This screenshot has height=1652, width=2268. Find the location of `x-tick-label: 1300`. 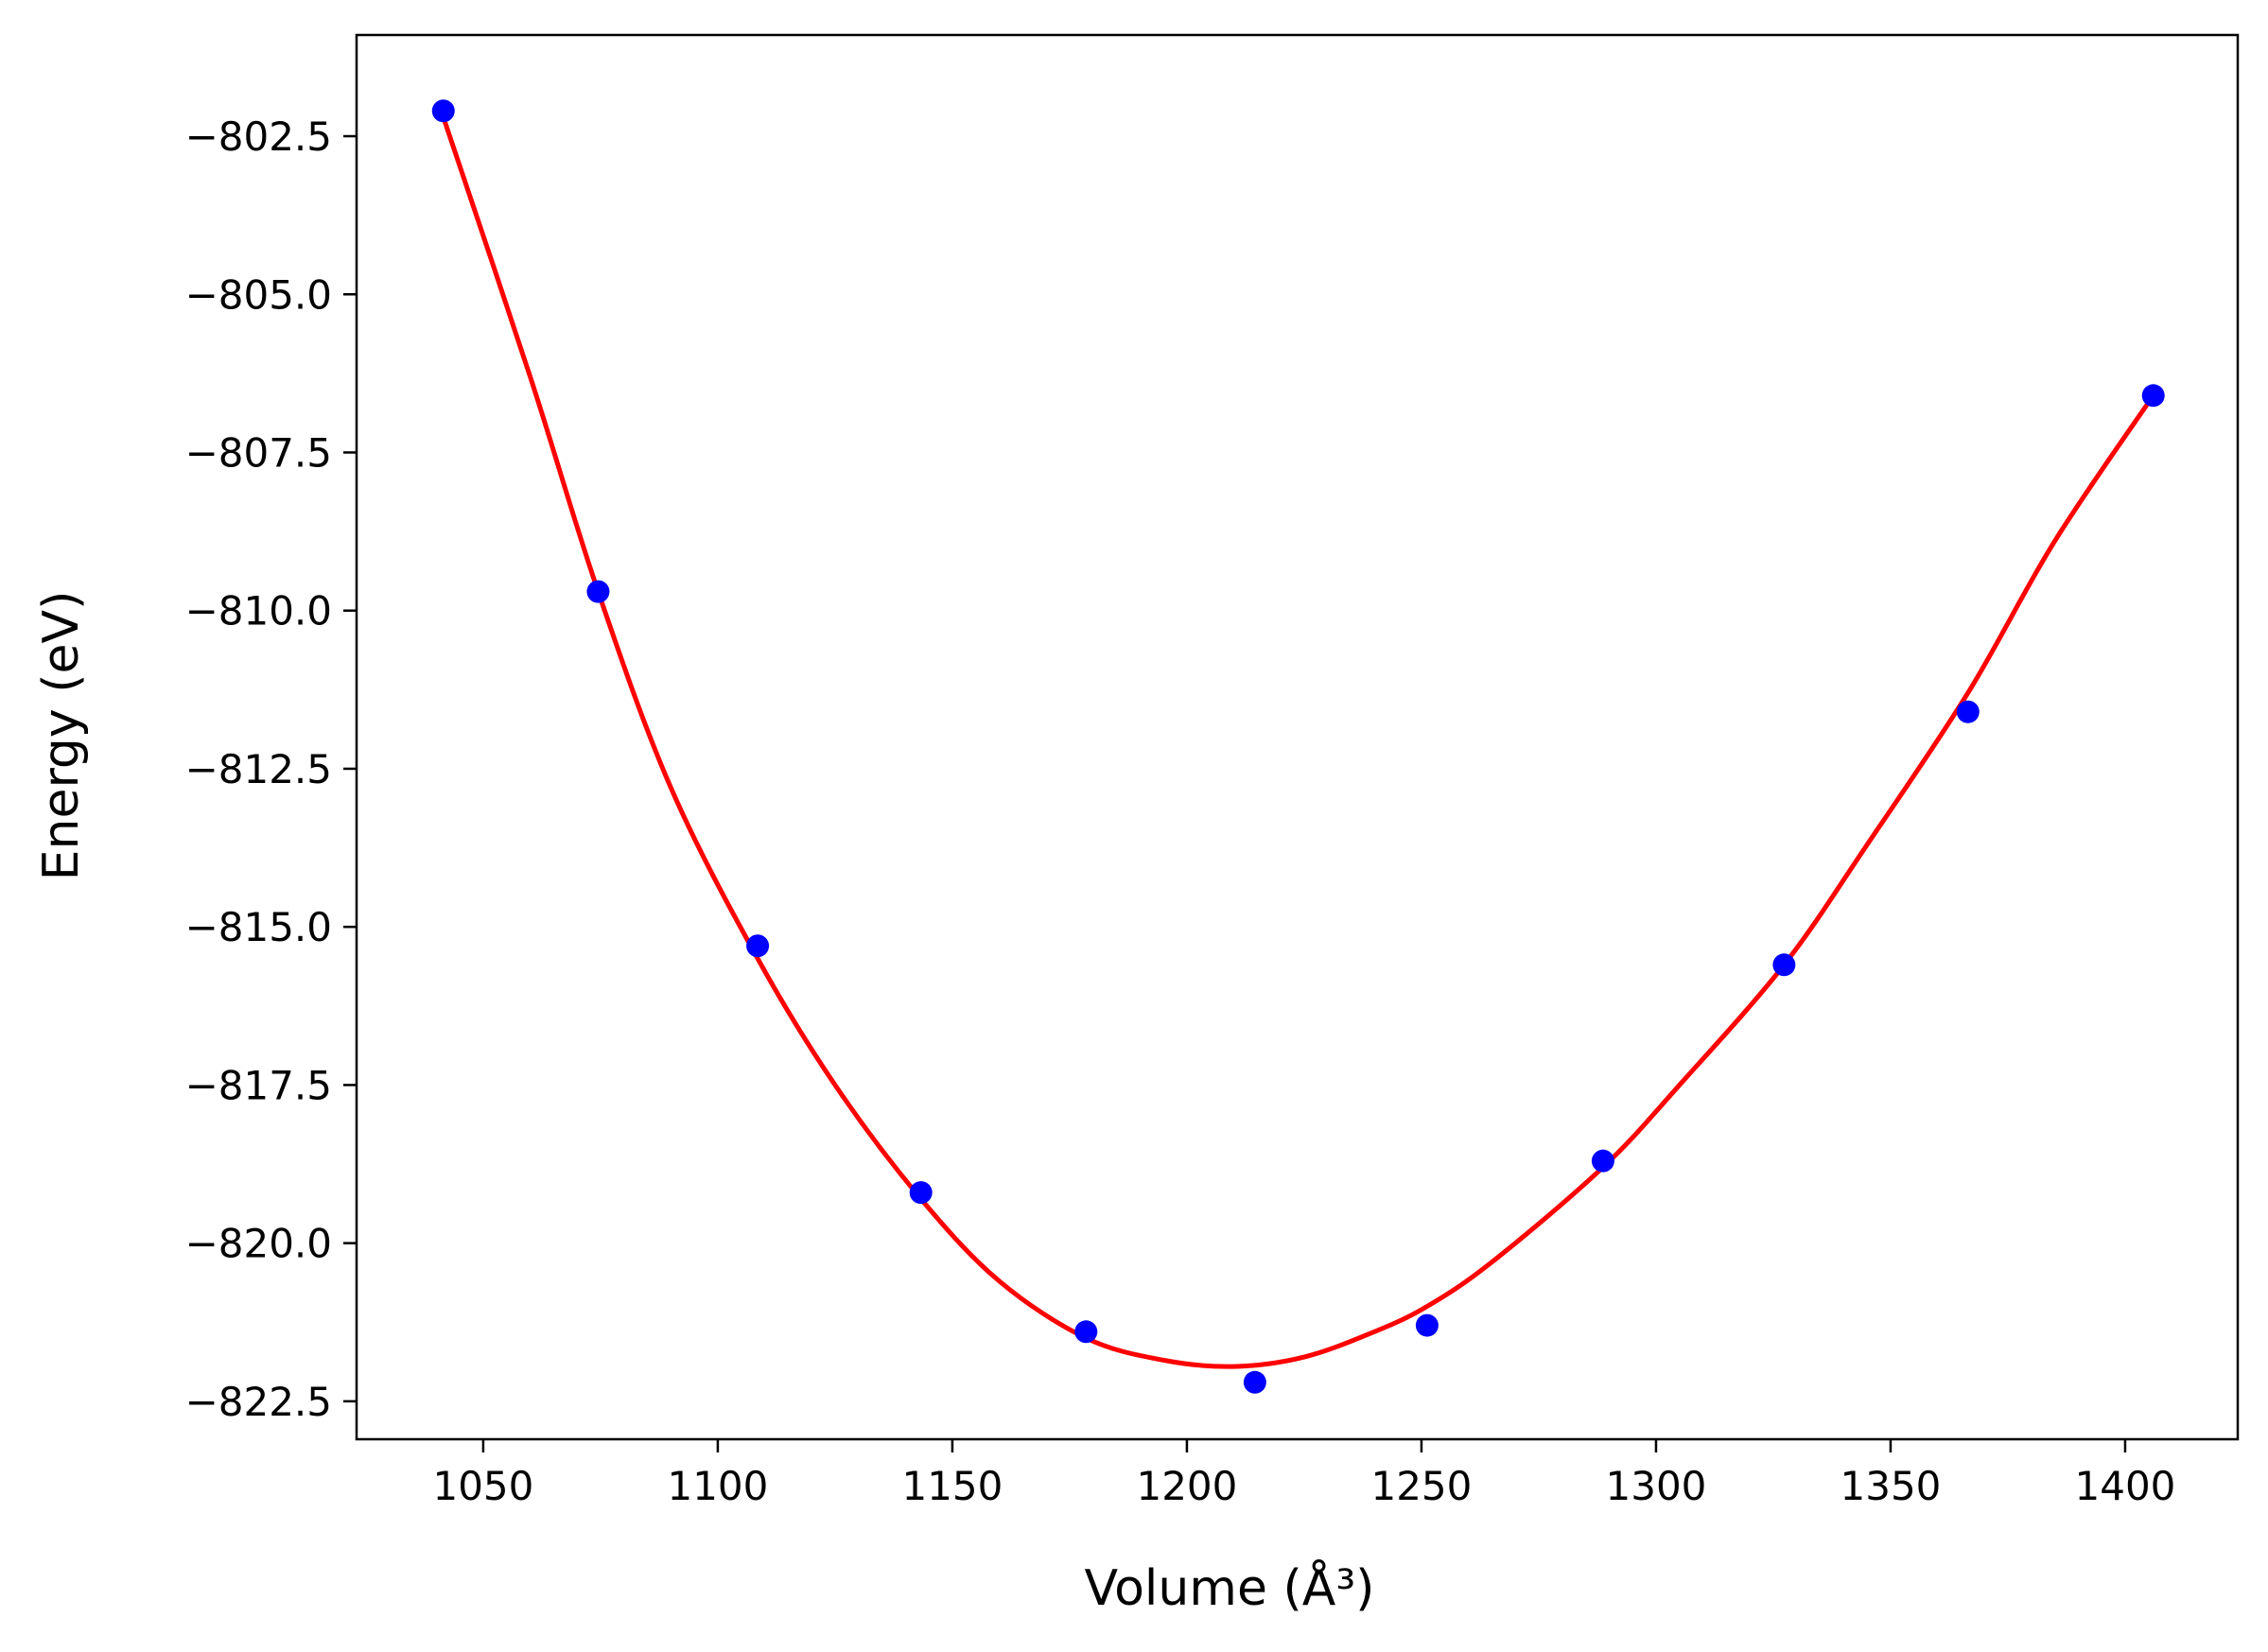

x-tick-label: 1300 is located at coordinates (1656, 1486).